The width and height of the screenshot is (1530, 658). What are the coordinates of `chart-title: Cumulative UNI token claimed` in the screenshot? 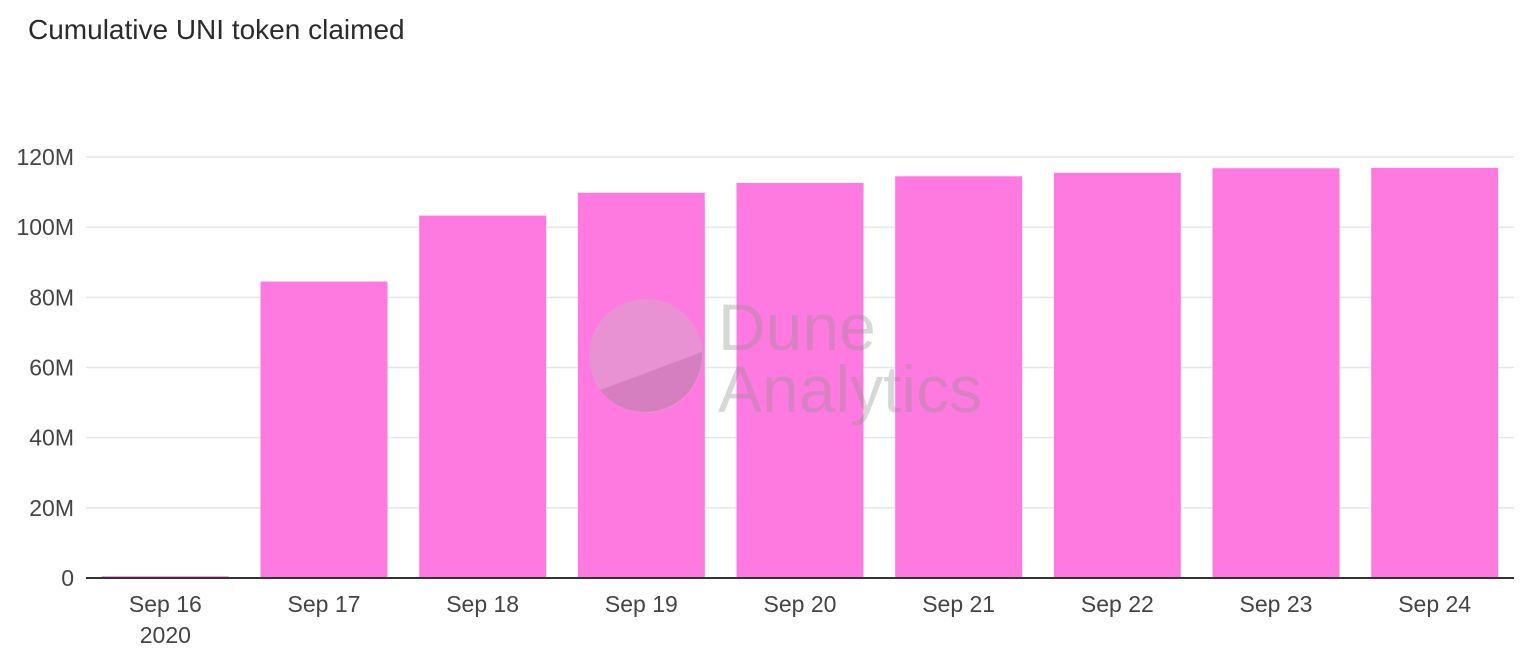 It's located at (216, 29).